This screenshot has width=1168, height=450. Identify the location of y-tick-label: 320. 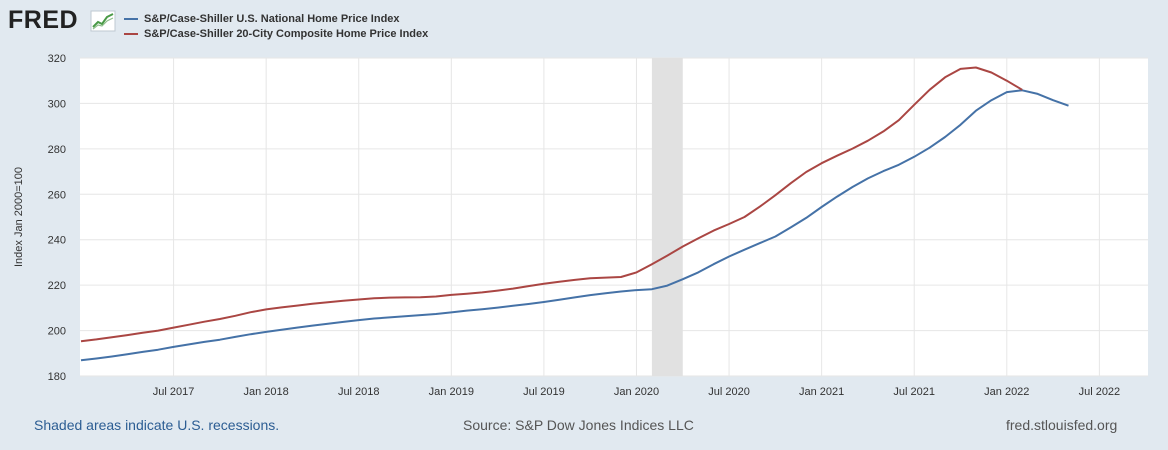
(57, 59).